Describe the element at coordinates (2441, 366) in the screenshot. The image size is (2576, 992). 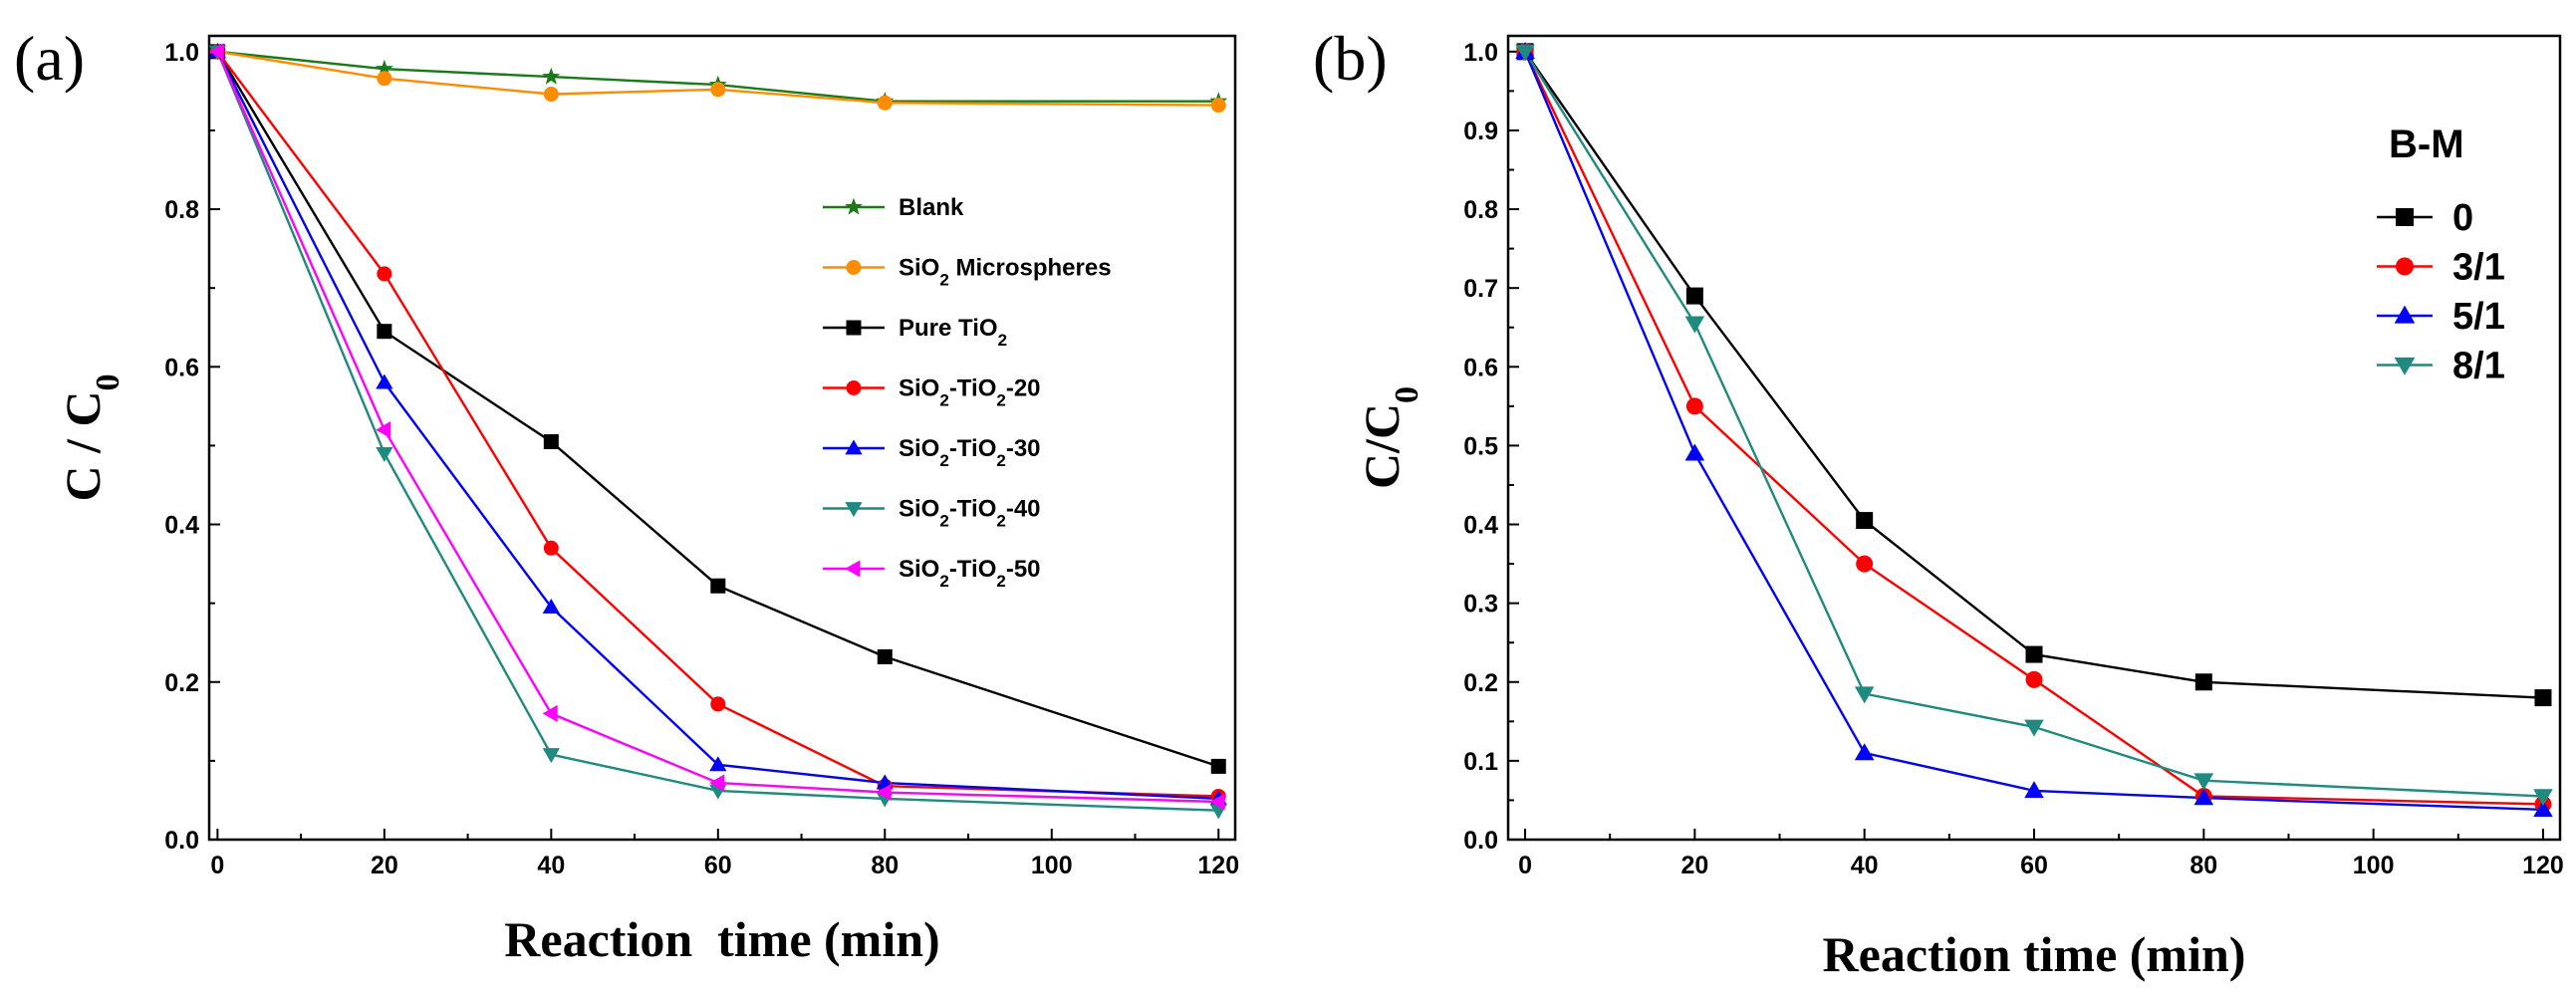
I see `legend-item-8-1: 8/1` at that location.